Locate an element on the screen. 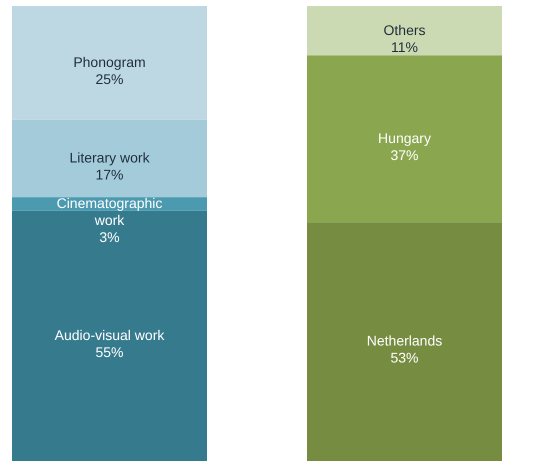  series-label: Netherlands is located at coordinates (404, 340).